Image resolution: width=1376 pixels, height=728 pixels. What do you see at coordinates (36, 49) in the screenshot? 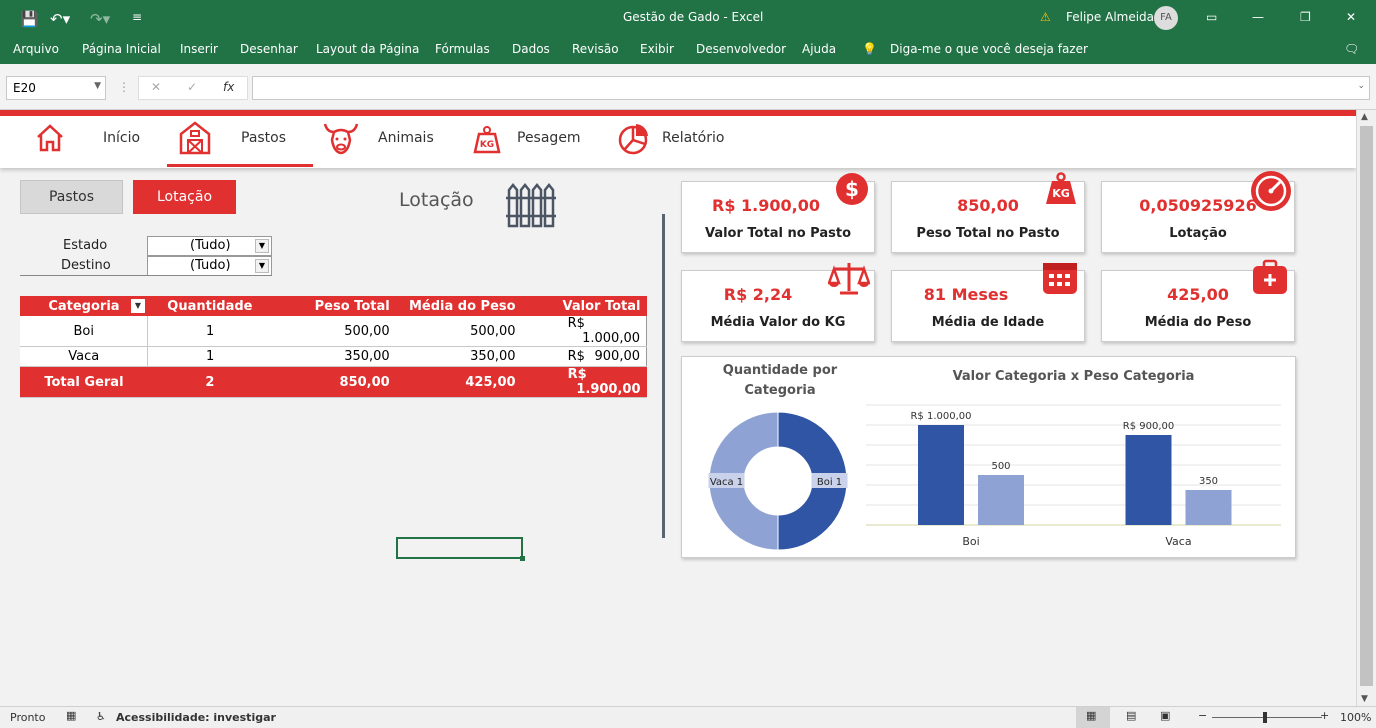
I see `tab-arquivo: Arquivo` at bounding box center [36, 49].